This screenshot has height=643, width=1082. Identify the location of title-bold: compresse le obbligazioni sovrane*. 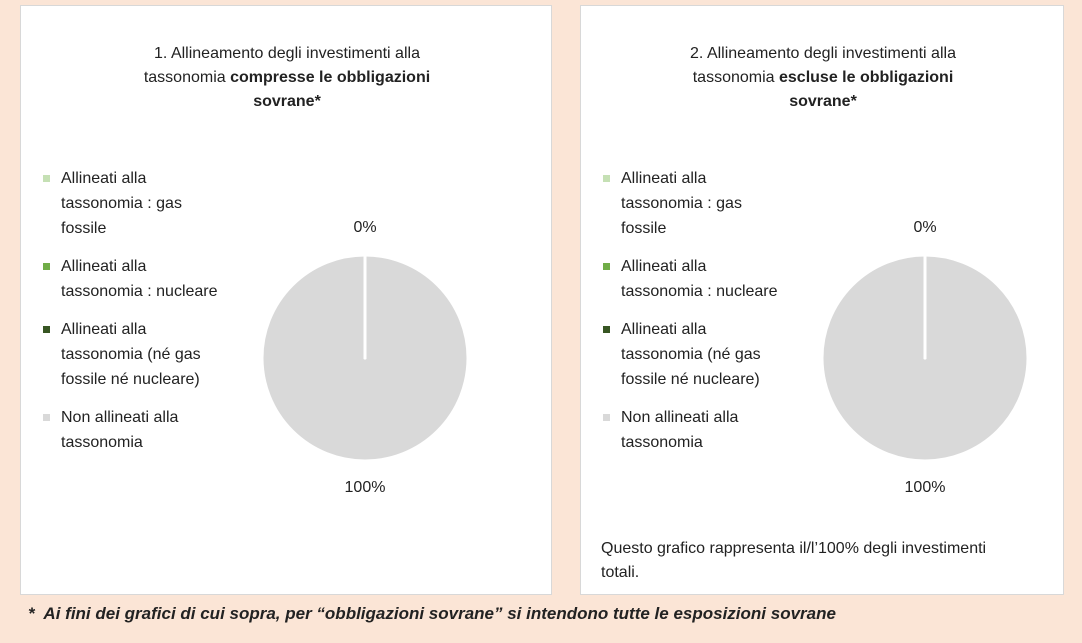
(330, 89).